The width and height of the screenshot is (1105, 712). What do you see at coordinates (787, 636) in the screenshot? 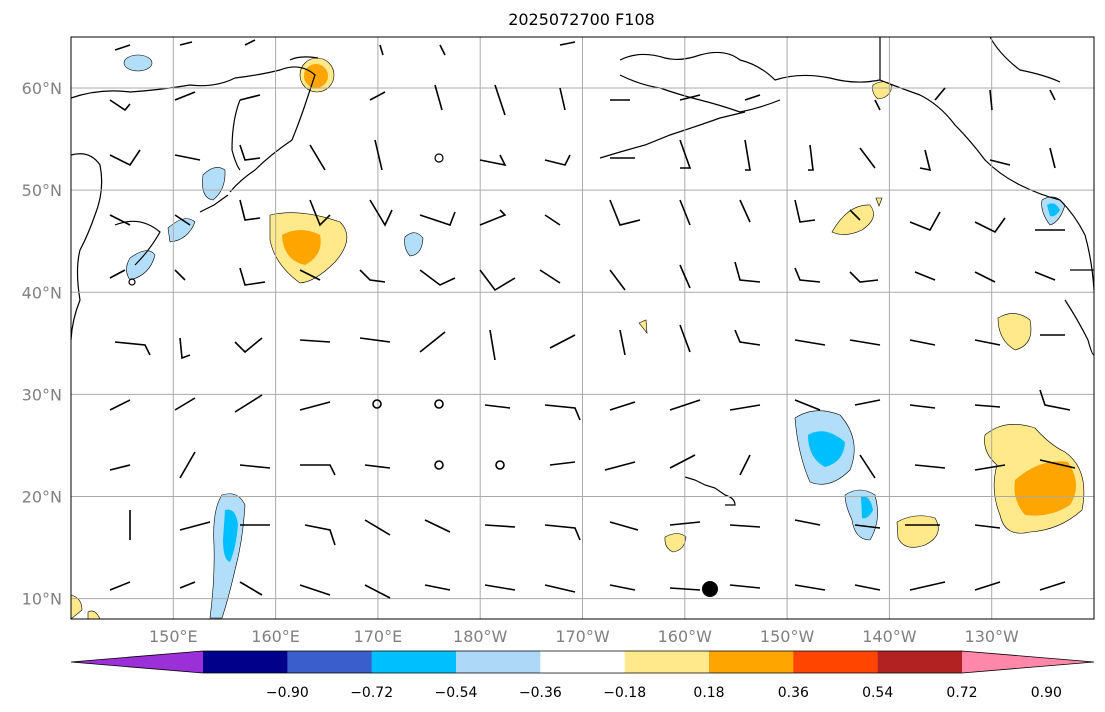
I see `longitude-label: 150°W` at bounding box center [787, 636].